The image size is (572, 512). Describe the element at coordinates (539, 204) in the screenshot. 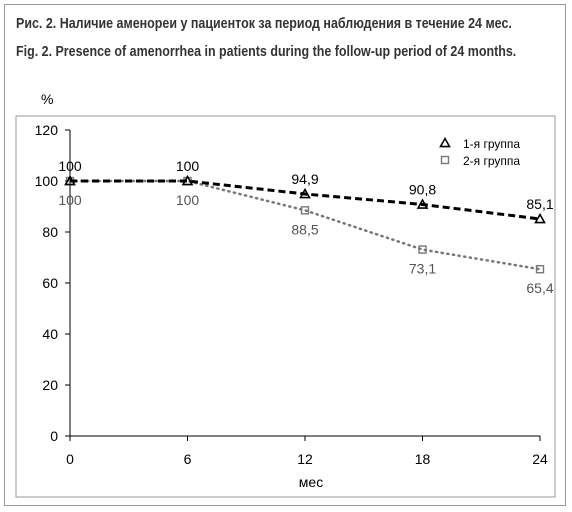

I see `data-label: 85,1` at that location.